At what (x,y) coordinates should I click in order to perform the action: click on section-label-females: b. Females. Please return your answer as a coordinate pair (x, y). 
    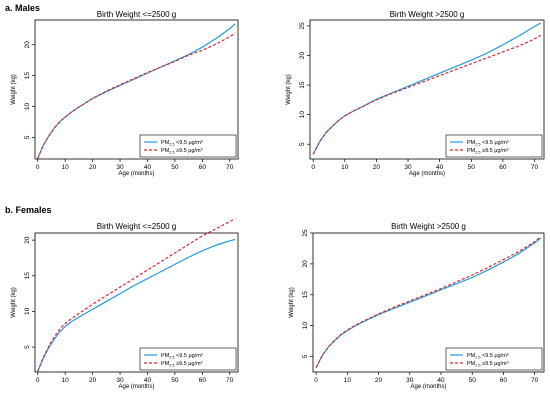
    Looking at the image, I should click on (28, 210).